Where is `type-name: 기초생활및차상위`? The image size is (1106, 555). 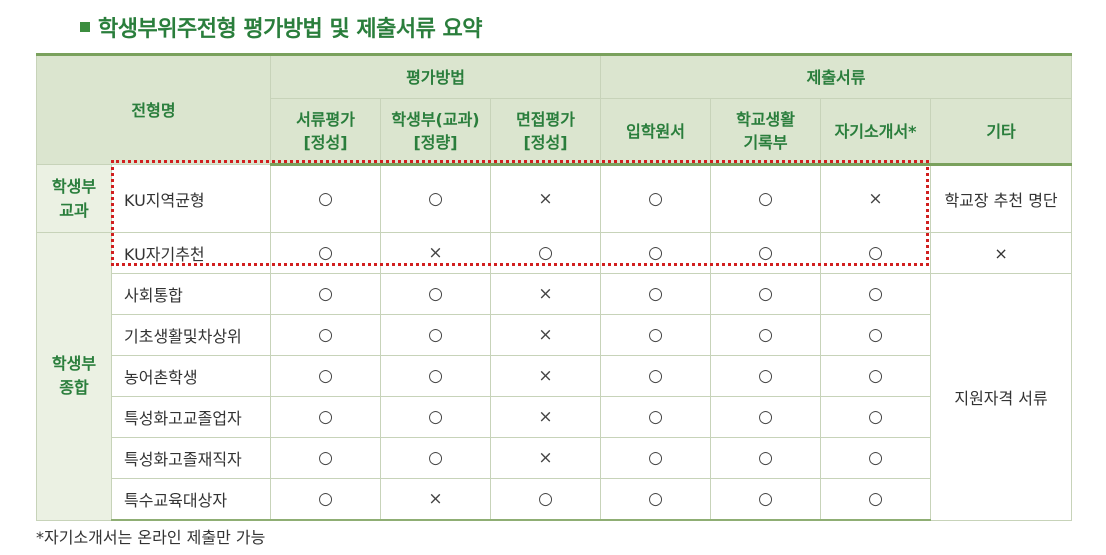 type-name: 기초생활및차상위 is located at coordinates (191, 335).